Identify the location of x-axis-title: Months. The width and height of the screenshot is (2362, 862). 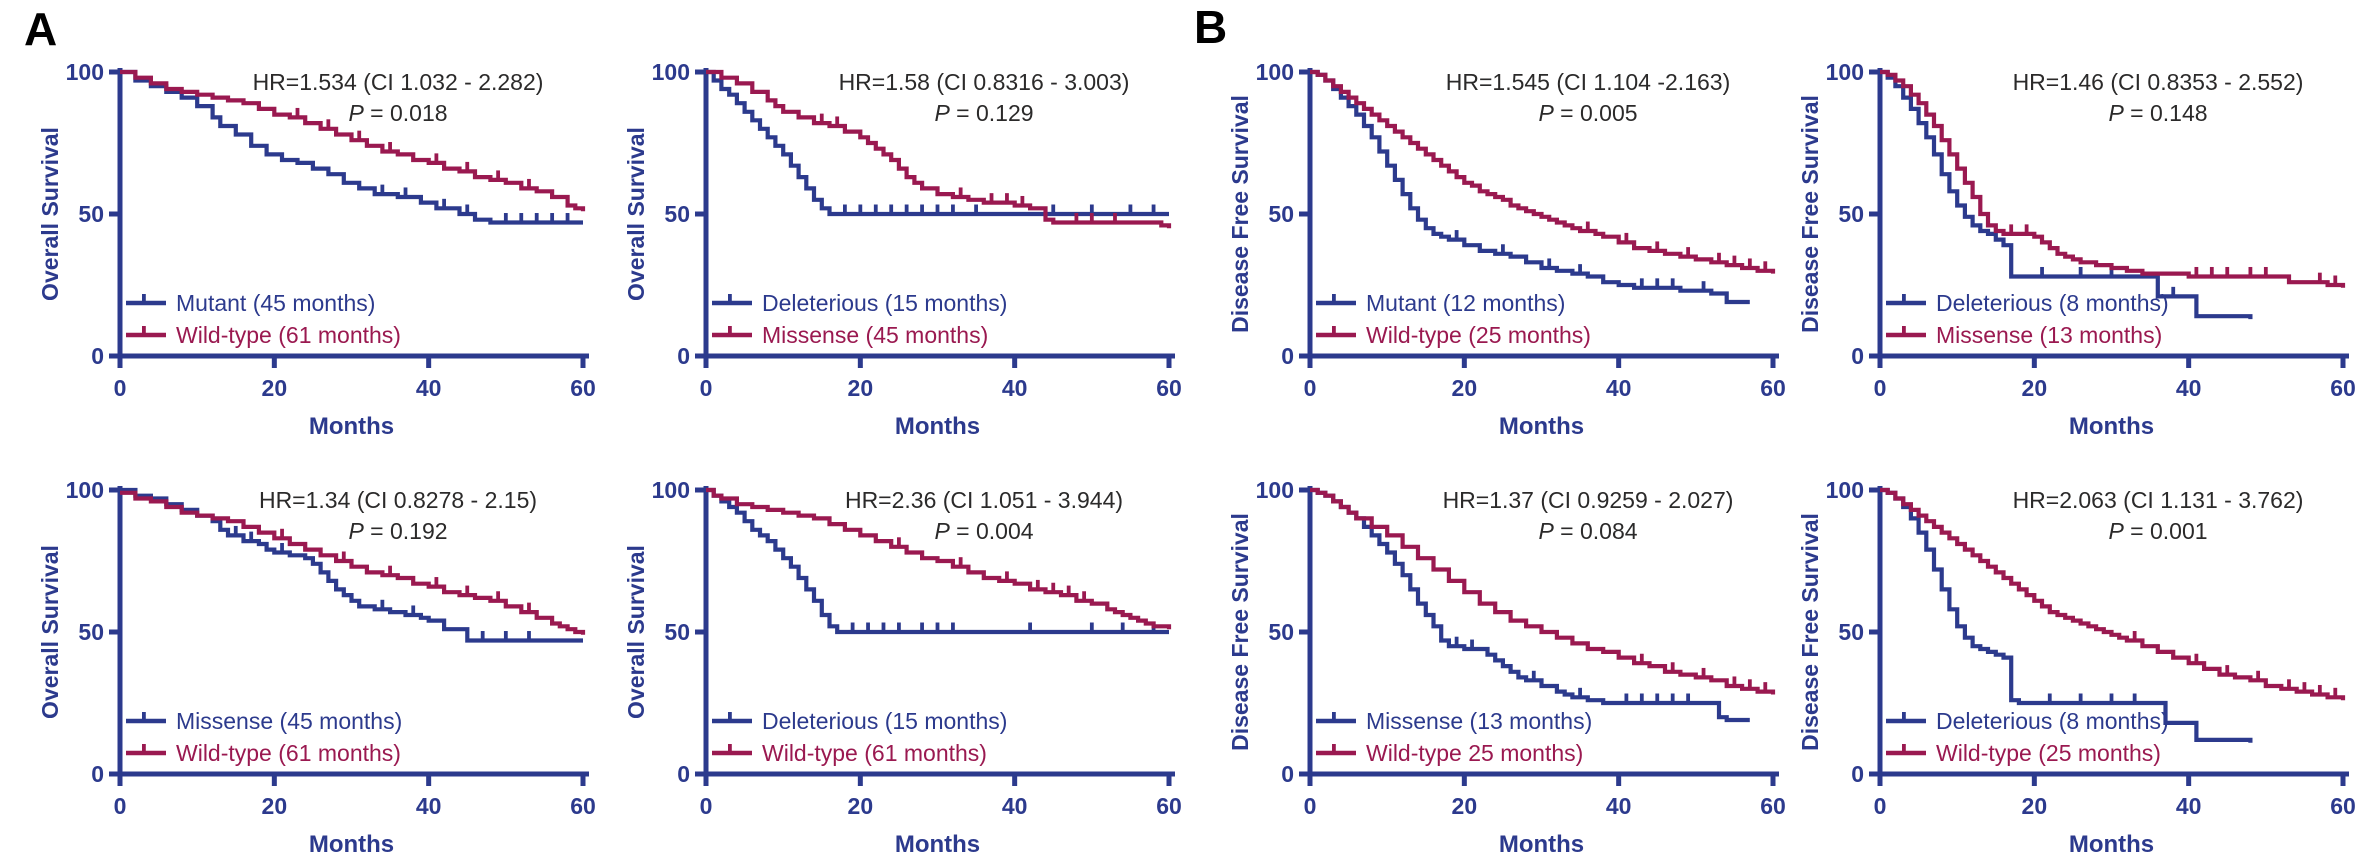
(2111, 426).